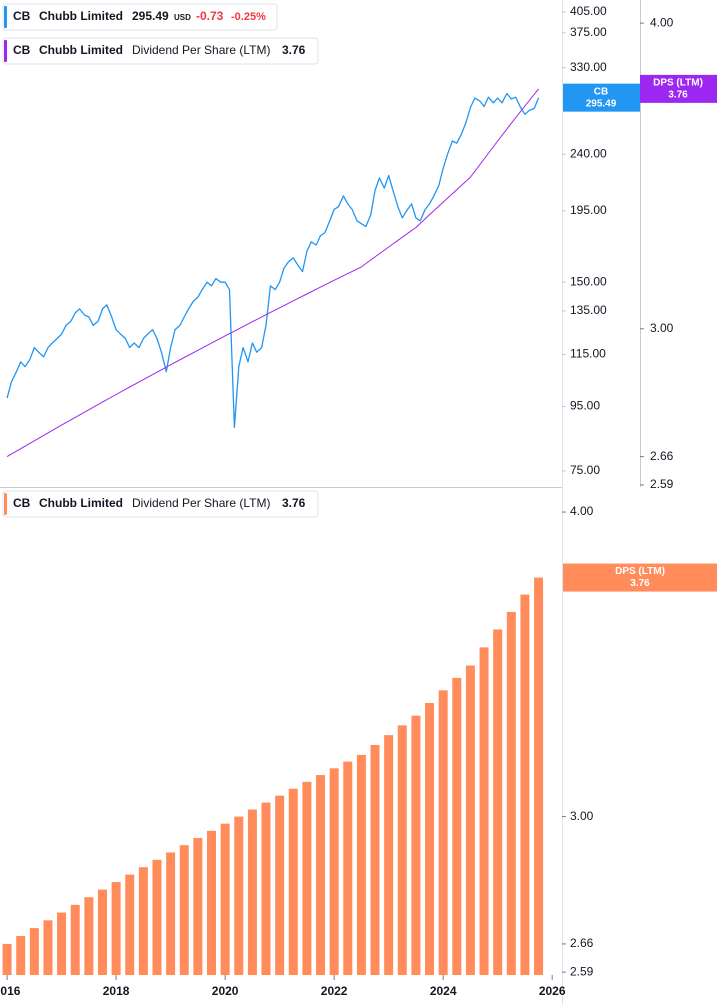  Describe the element at coordinates (248, 17) in the screenshot. I see `legend-change-pct: -0.25%` at that location.